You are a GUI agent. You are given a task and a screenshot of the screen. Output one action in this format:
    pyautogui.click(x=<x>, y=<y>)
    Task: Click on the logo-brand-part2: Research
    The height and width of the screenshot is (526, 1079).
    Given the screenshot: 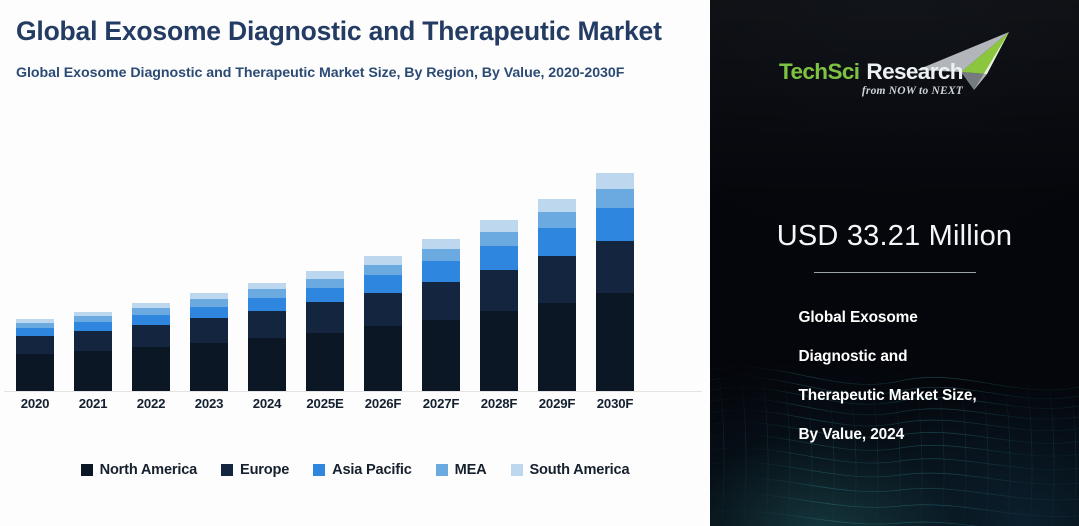 What is the action you would take?
    pyautogui.click(x=914, y=71)
    